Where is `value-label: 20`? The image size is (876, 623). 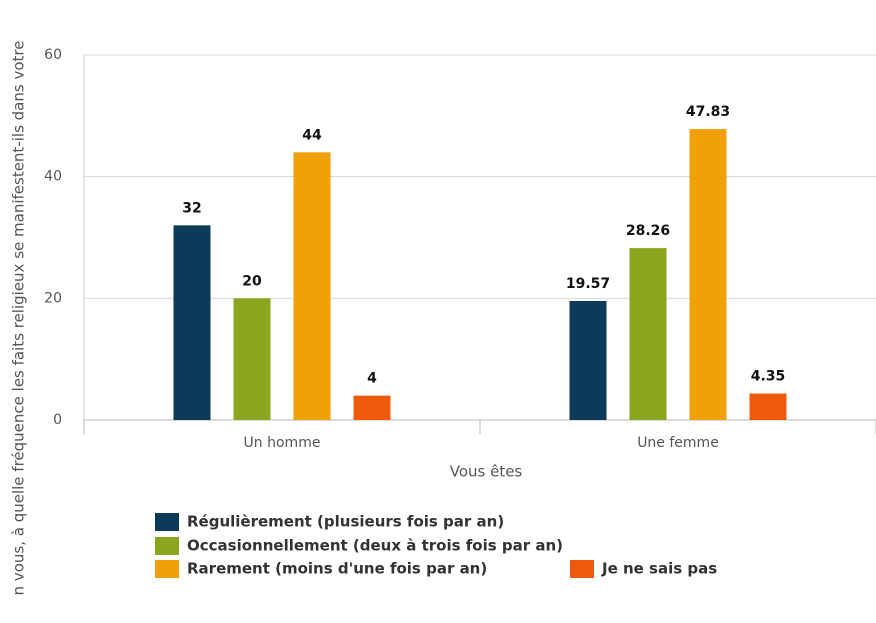 value-label: 20 is located at coordinates (252, 281).